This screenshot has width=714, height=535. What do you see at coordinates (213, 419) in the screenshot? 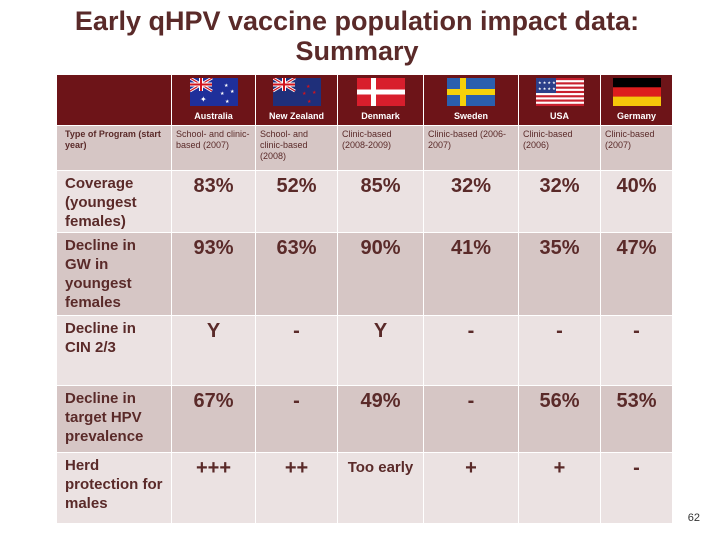
I see `table-cell: 67%` at bounding box center [213, 419].